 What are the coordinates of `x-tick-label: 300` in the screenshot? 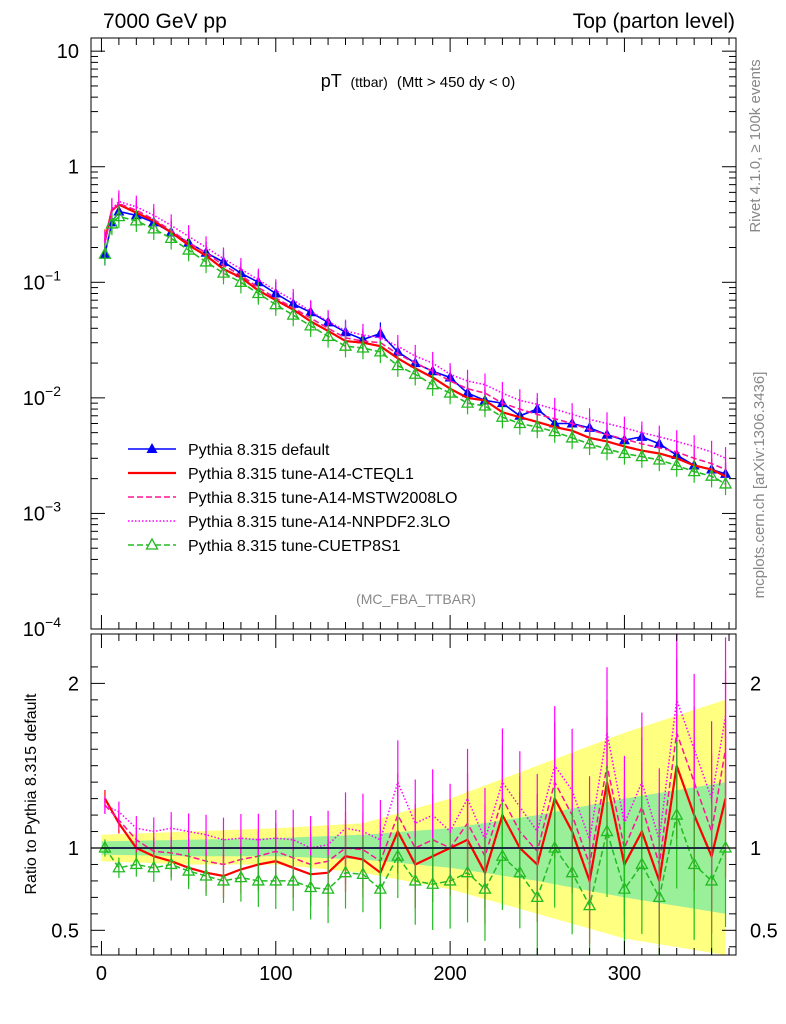 It's located at (624, 974).